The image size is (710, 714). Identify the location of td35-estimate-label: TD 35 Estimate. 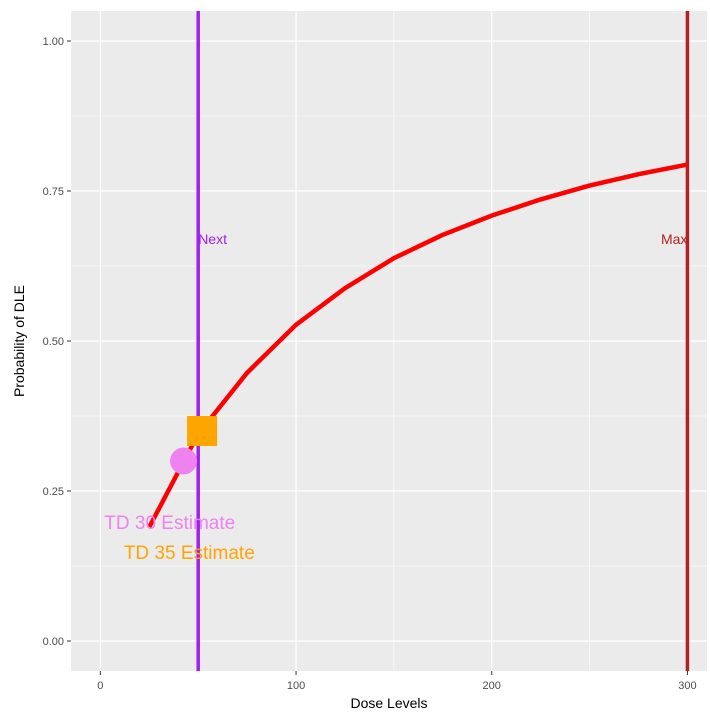
(189, 553).